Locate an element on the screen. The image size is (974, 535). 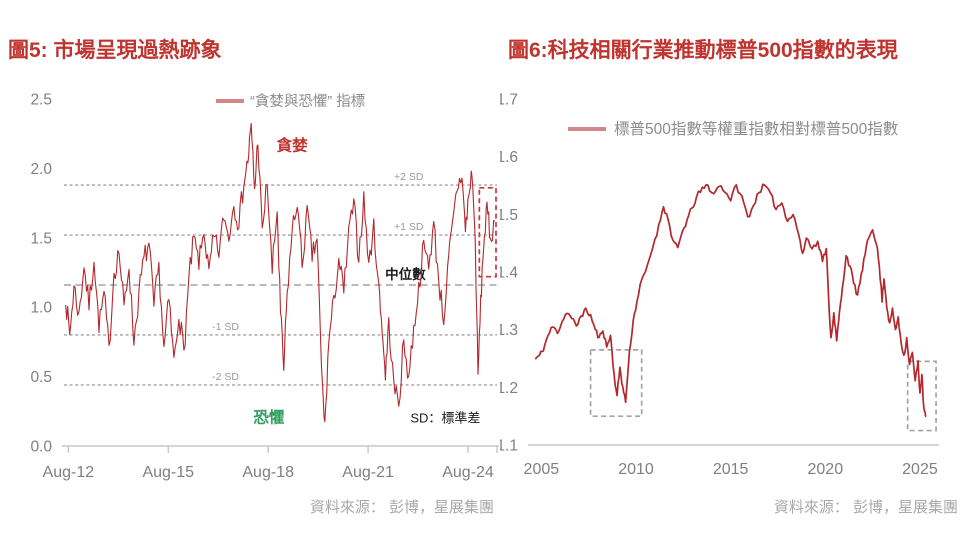
y-tick-label: 0.0 is located at coordinates (41, 447).